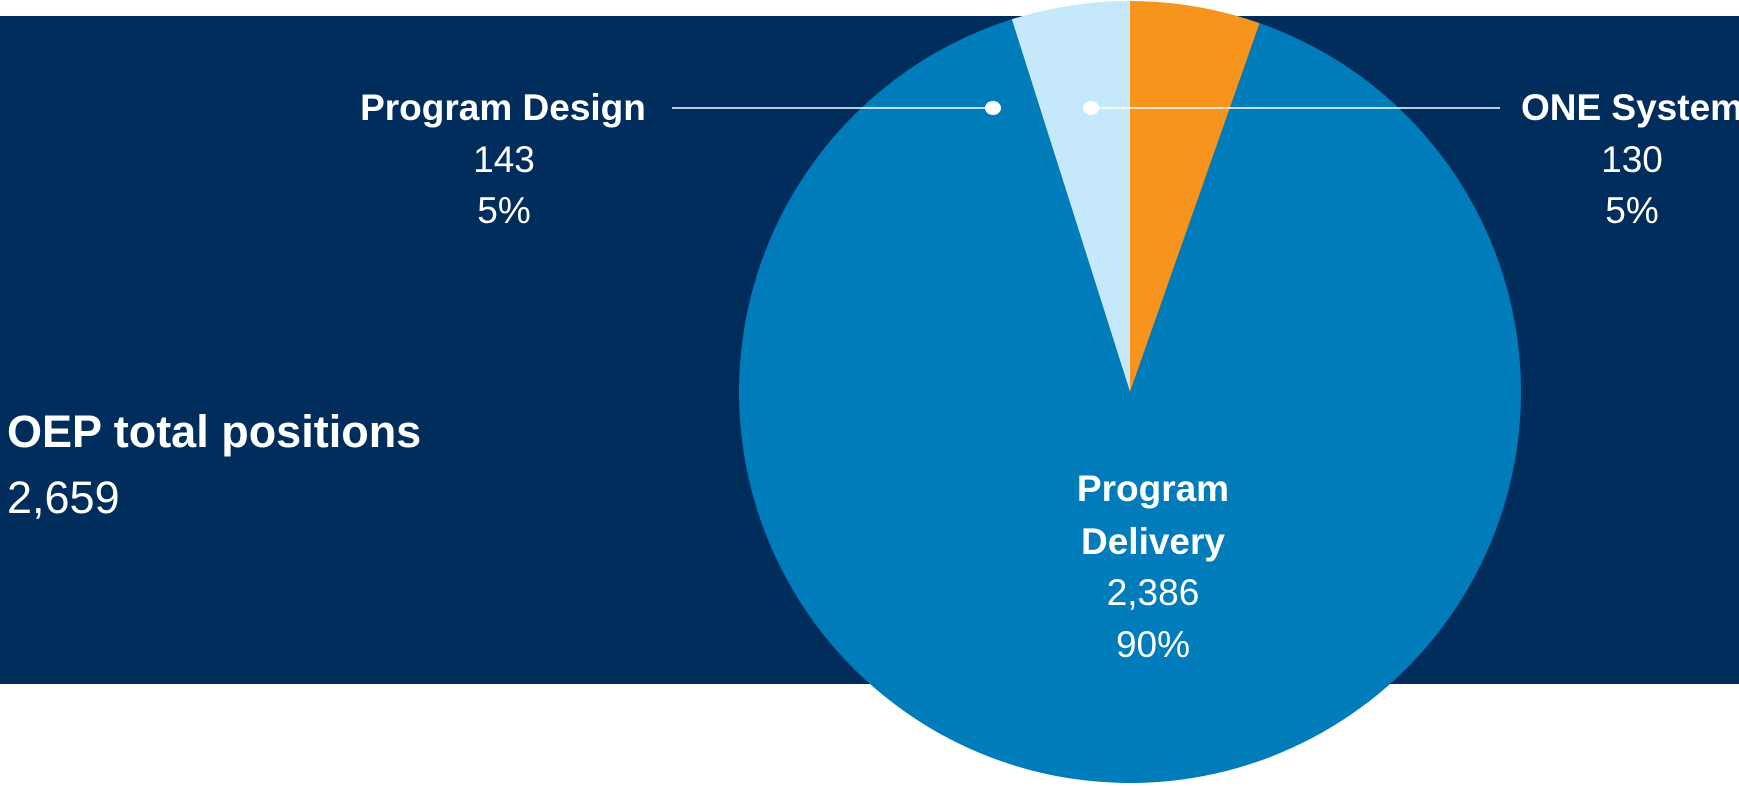  What do you see at coordinates (1153, 592) in the screenshot?
I see `slice-value-program-delivery: 2,386` at bounding box center [1153, 592].